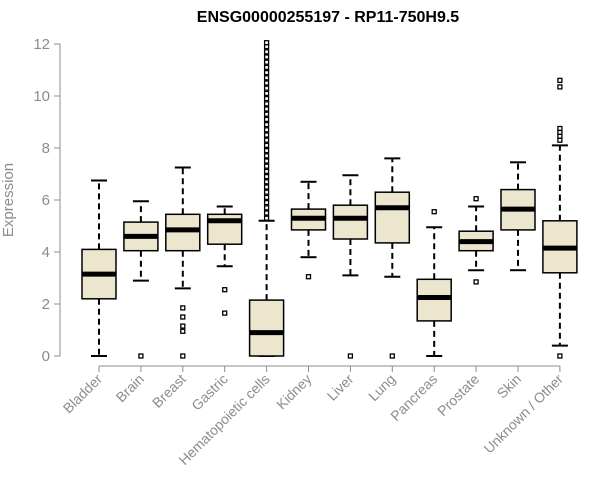 The width and height of the screenshot is (600, 500). Describe the element at coordinates (41, 44) in the screenshot. I see `y-tick-label: 12` at that location.